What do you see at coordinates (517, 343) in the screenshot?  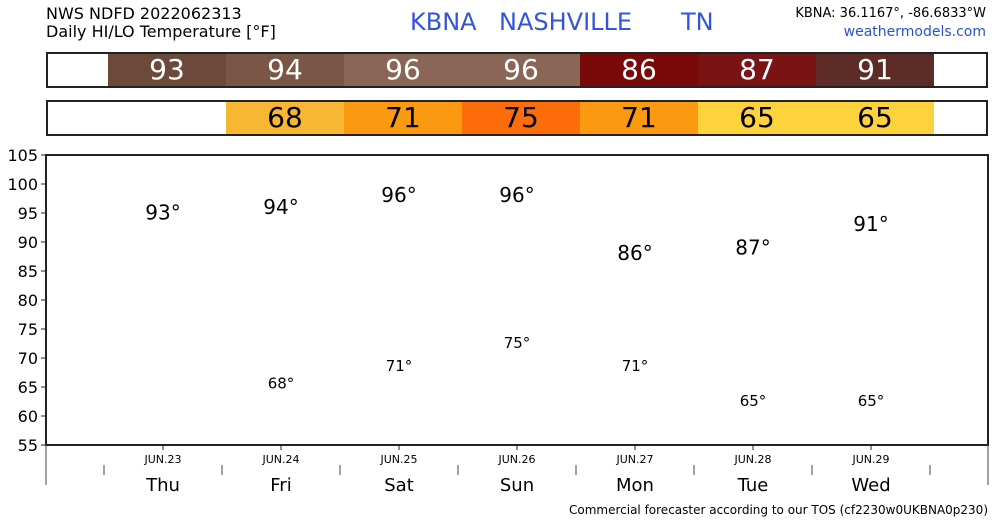 I see `low-temp-label: 75°` at bounding box center [517, 343].